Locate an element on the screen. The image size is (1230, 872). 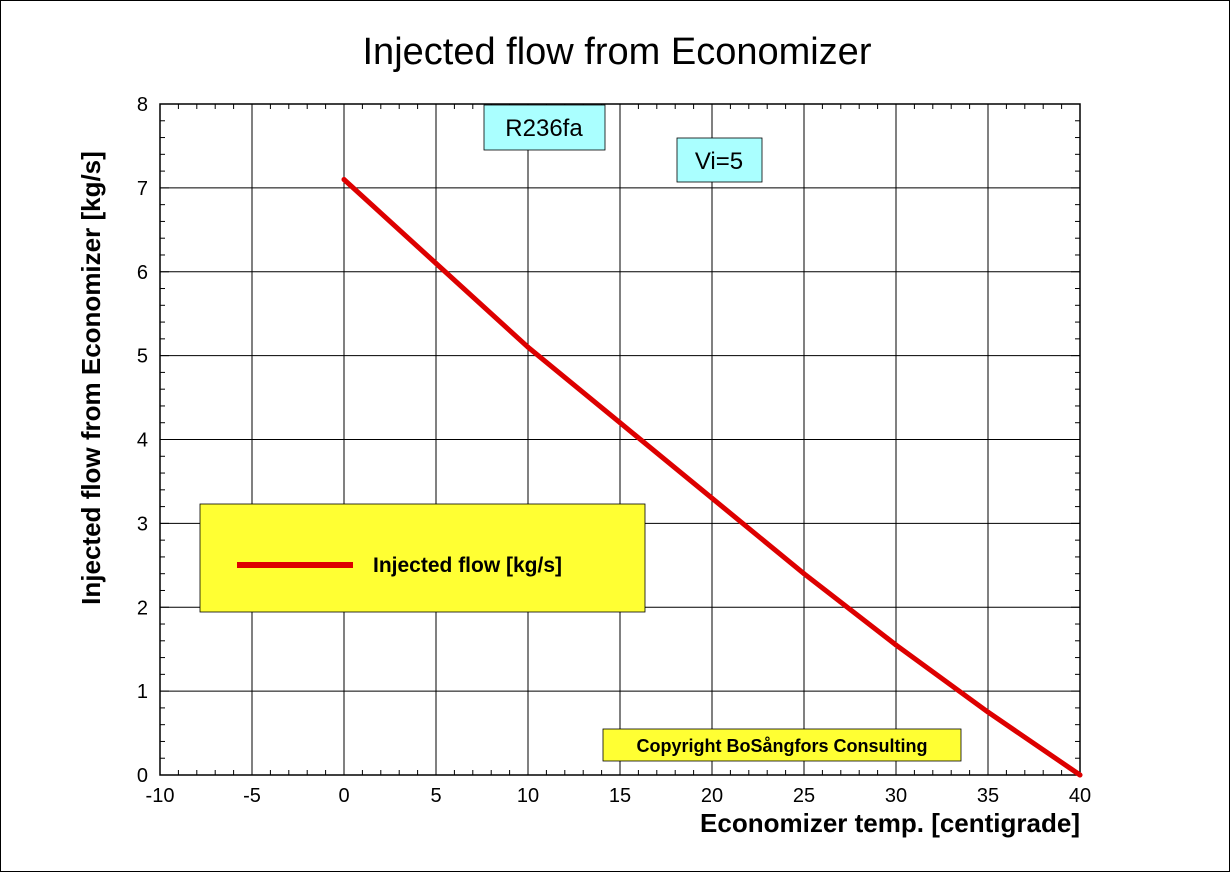
y-tick-label: 4 is located at coordinates (142, 441).